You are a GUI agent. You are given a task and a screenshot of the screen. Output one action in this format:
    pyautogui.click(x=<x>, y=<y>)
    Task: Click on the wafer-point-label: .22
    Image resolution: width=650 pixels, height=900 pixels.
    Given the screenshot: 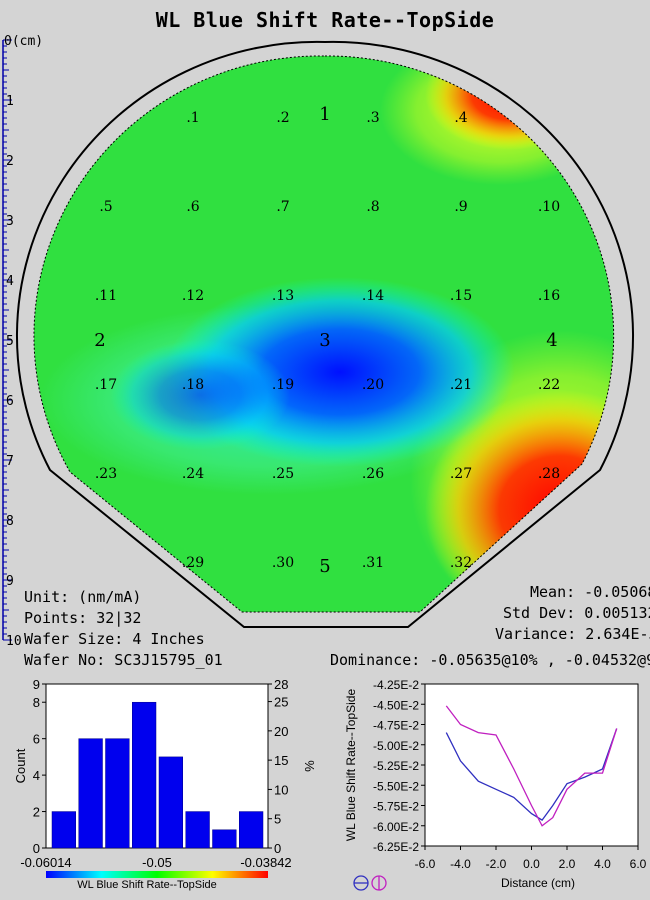 What is the action you would take?
    pyautogui.click(x=549, y=385)
    